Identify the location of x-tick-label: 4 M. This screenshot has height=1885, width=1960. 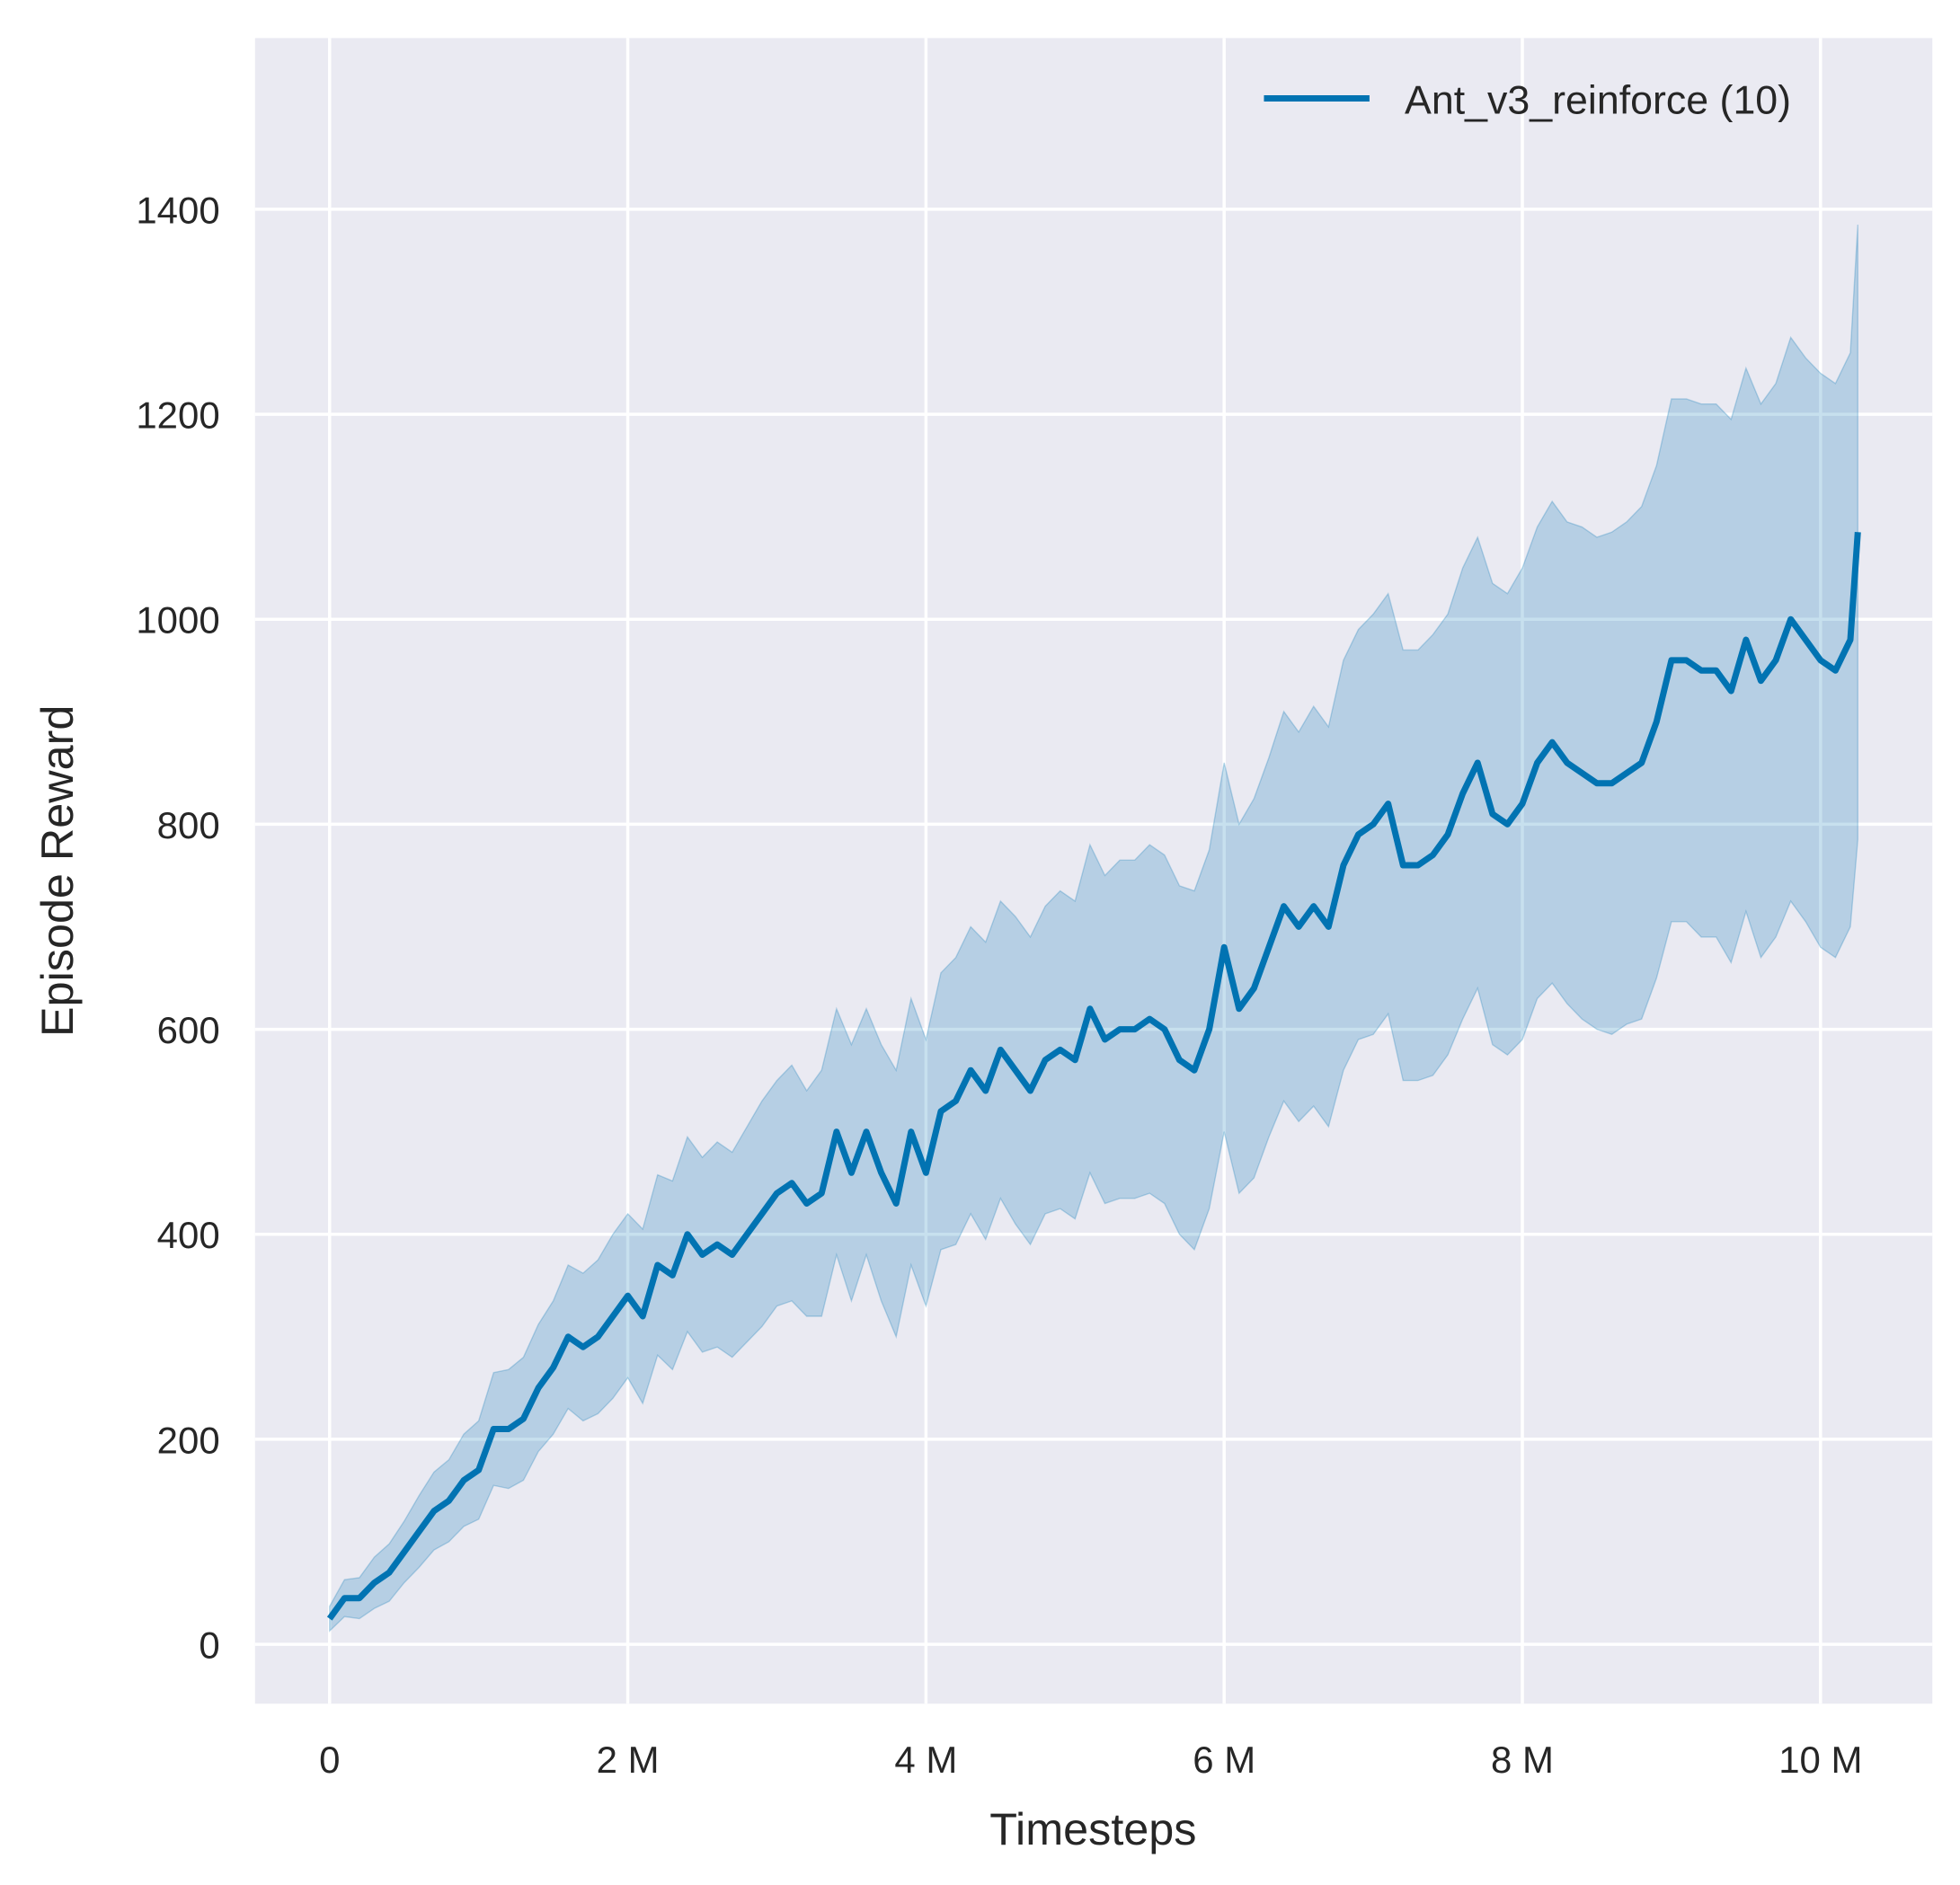
(926, 1760).